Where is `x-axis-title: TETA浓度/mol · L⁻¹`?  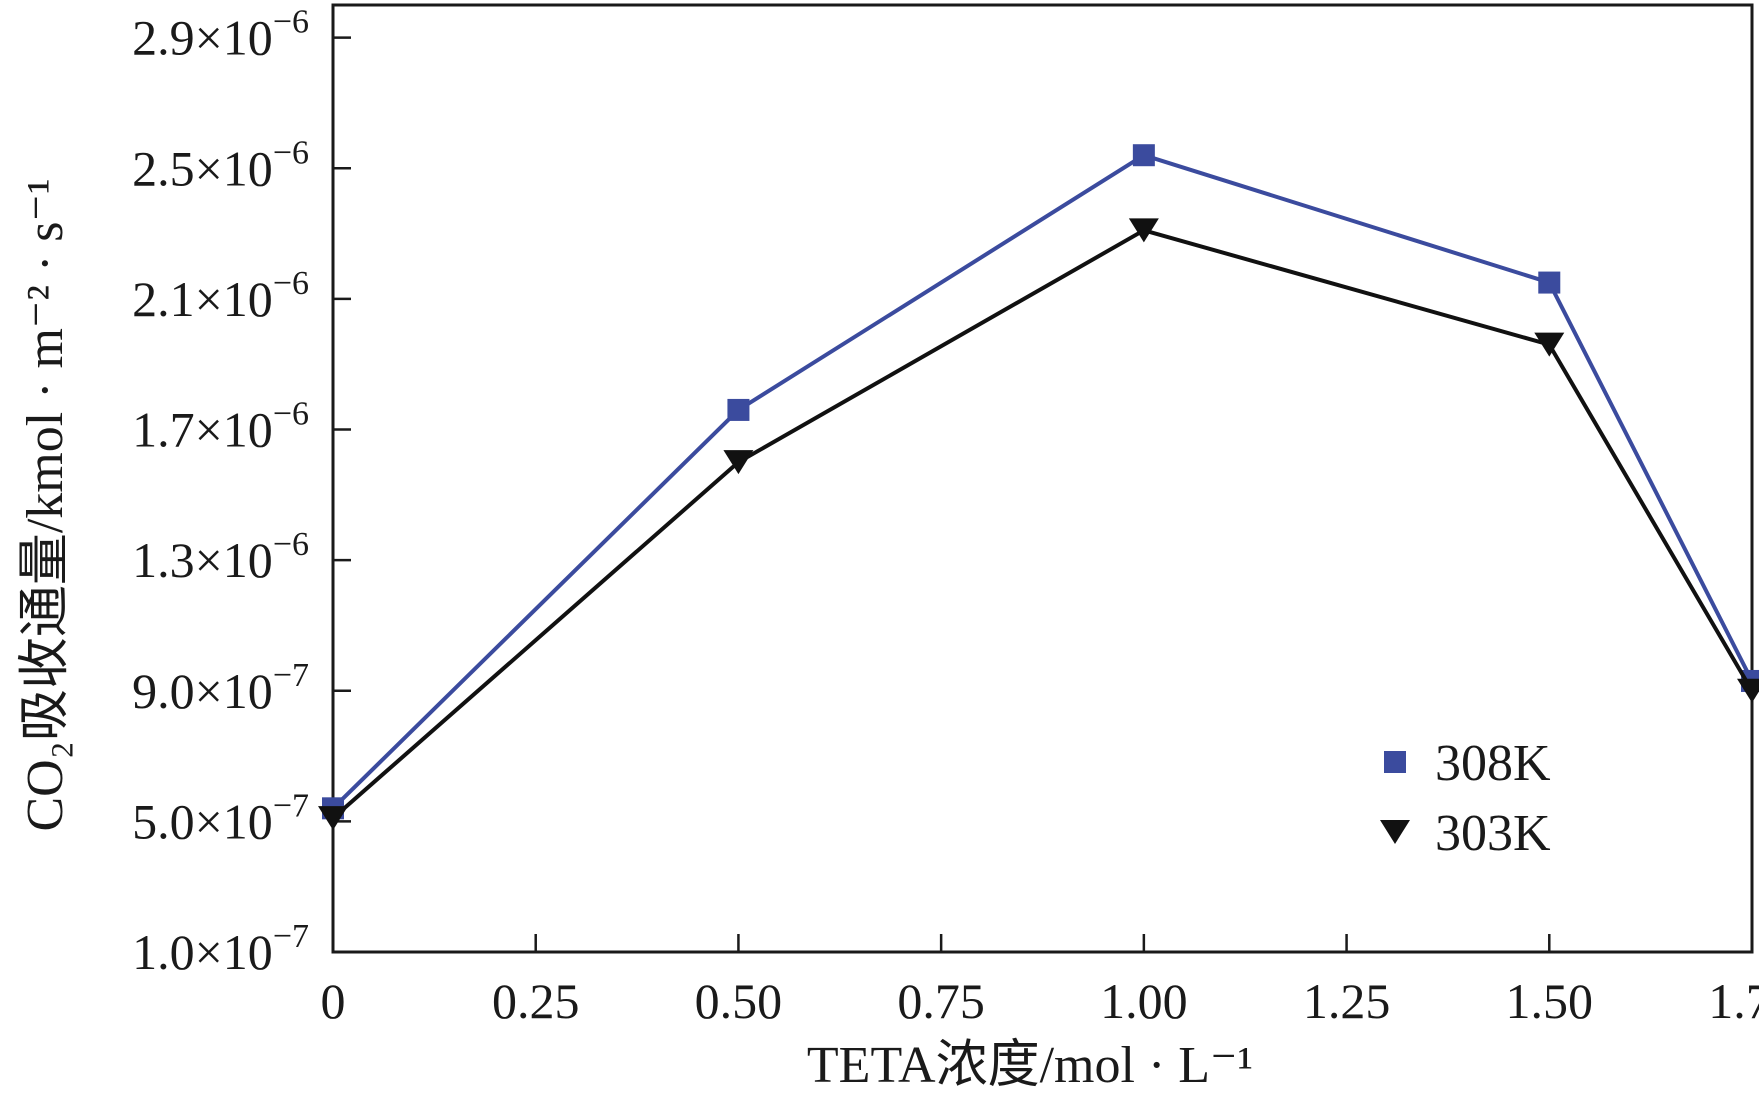 x-axis-title: TETA浓度/mol · L⁻¹ is located at coordinates (1030, 1065).